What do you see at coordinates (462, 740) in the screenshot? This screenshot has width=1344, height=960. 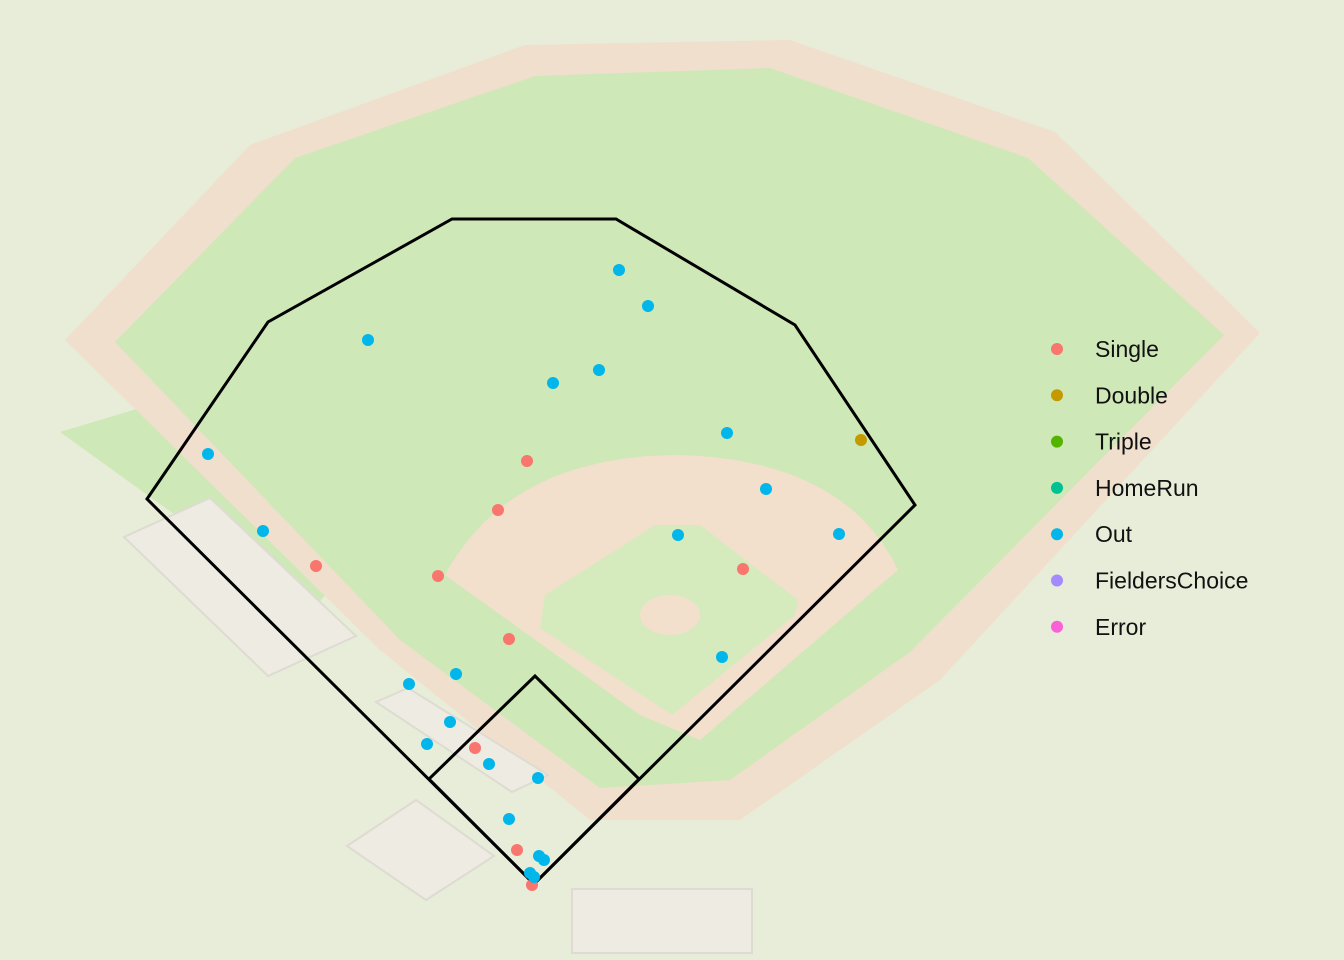 I see `stand-mid` at bounding box center [462, 740].